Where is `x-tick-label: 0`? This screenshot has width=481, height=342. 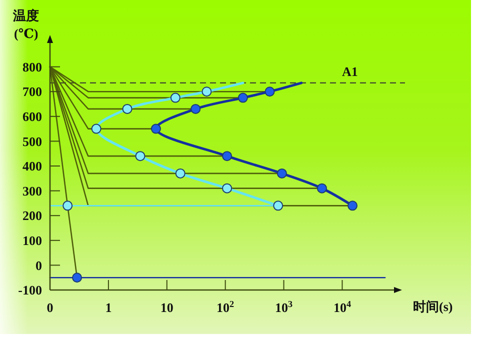 x-tick-label: 0 is located at coordinates (50, 307).